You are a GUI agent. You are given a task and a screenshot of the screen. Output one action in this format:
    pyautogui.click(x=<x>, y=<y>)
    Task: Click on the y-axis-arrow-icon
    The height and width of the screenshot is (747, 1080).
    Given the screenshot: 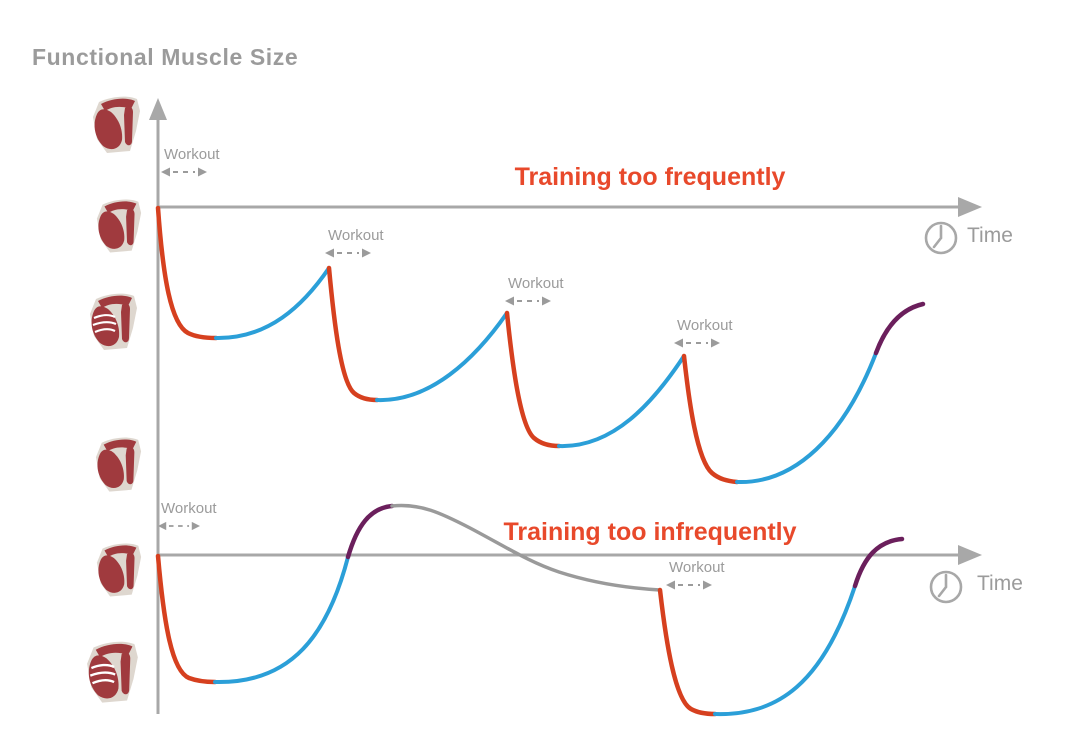 What is the action you would take?
    pyautogui.click(x=158, y=109)
    